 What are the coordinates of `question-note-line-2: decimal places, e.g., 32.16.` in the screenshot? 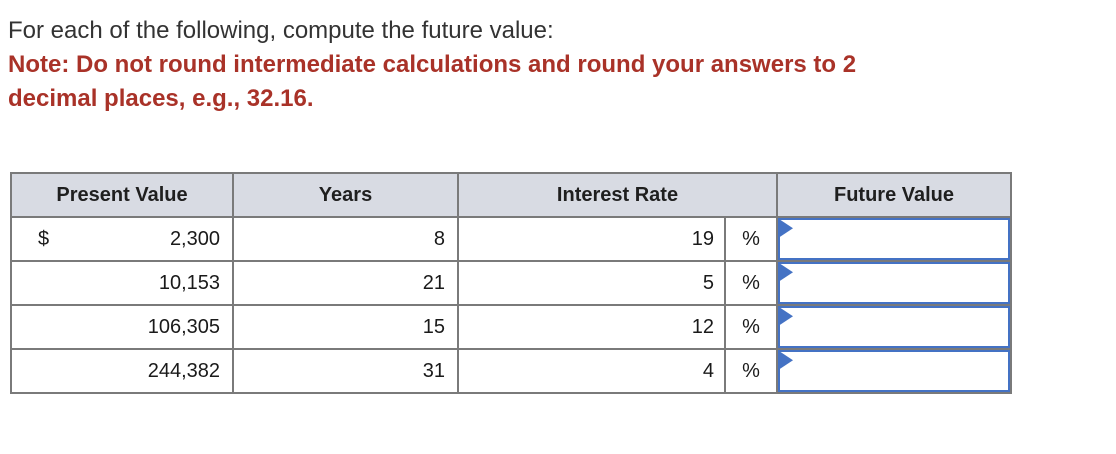 It's located at (161, 98).